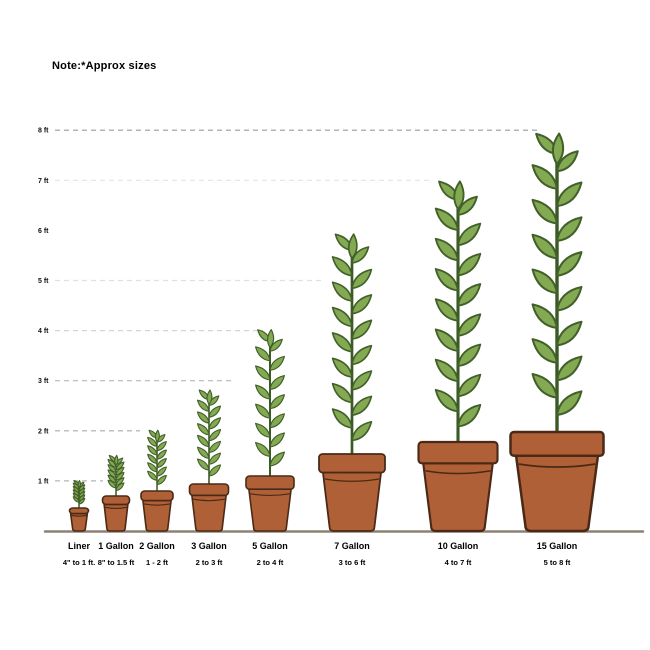  What do you see at coordinates (270, 562) in the screenshot?
I see `size-range-label-5-gallon: 2 to 4 ft` at bounding box center [270, 562].